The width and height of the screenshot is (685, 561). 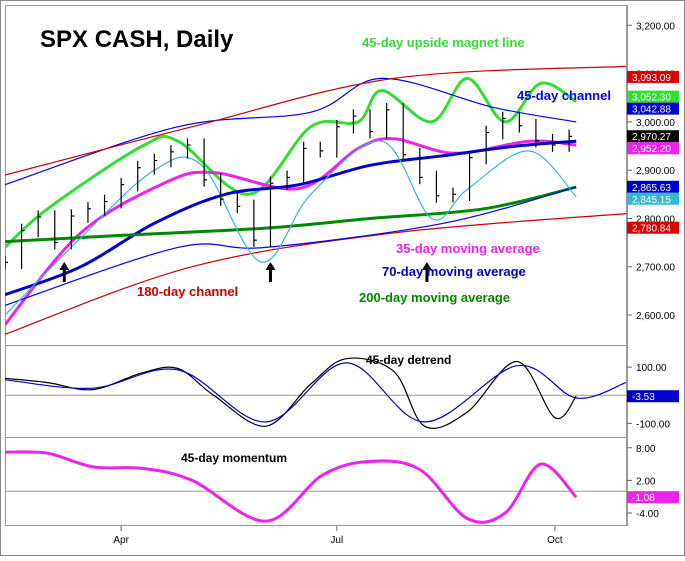 I want to click on annotation-70-day-ma: 70-day moving average, so click(x=454, y=271).